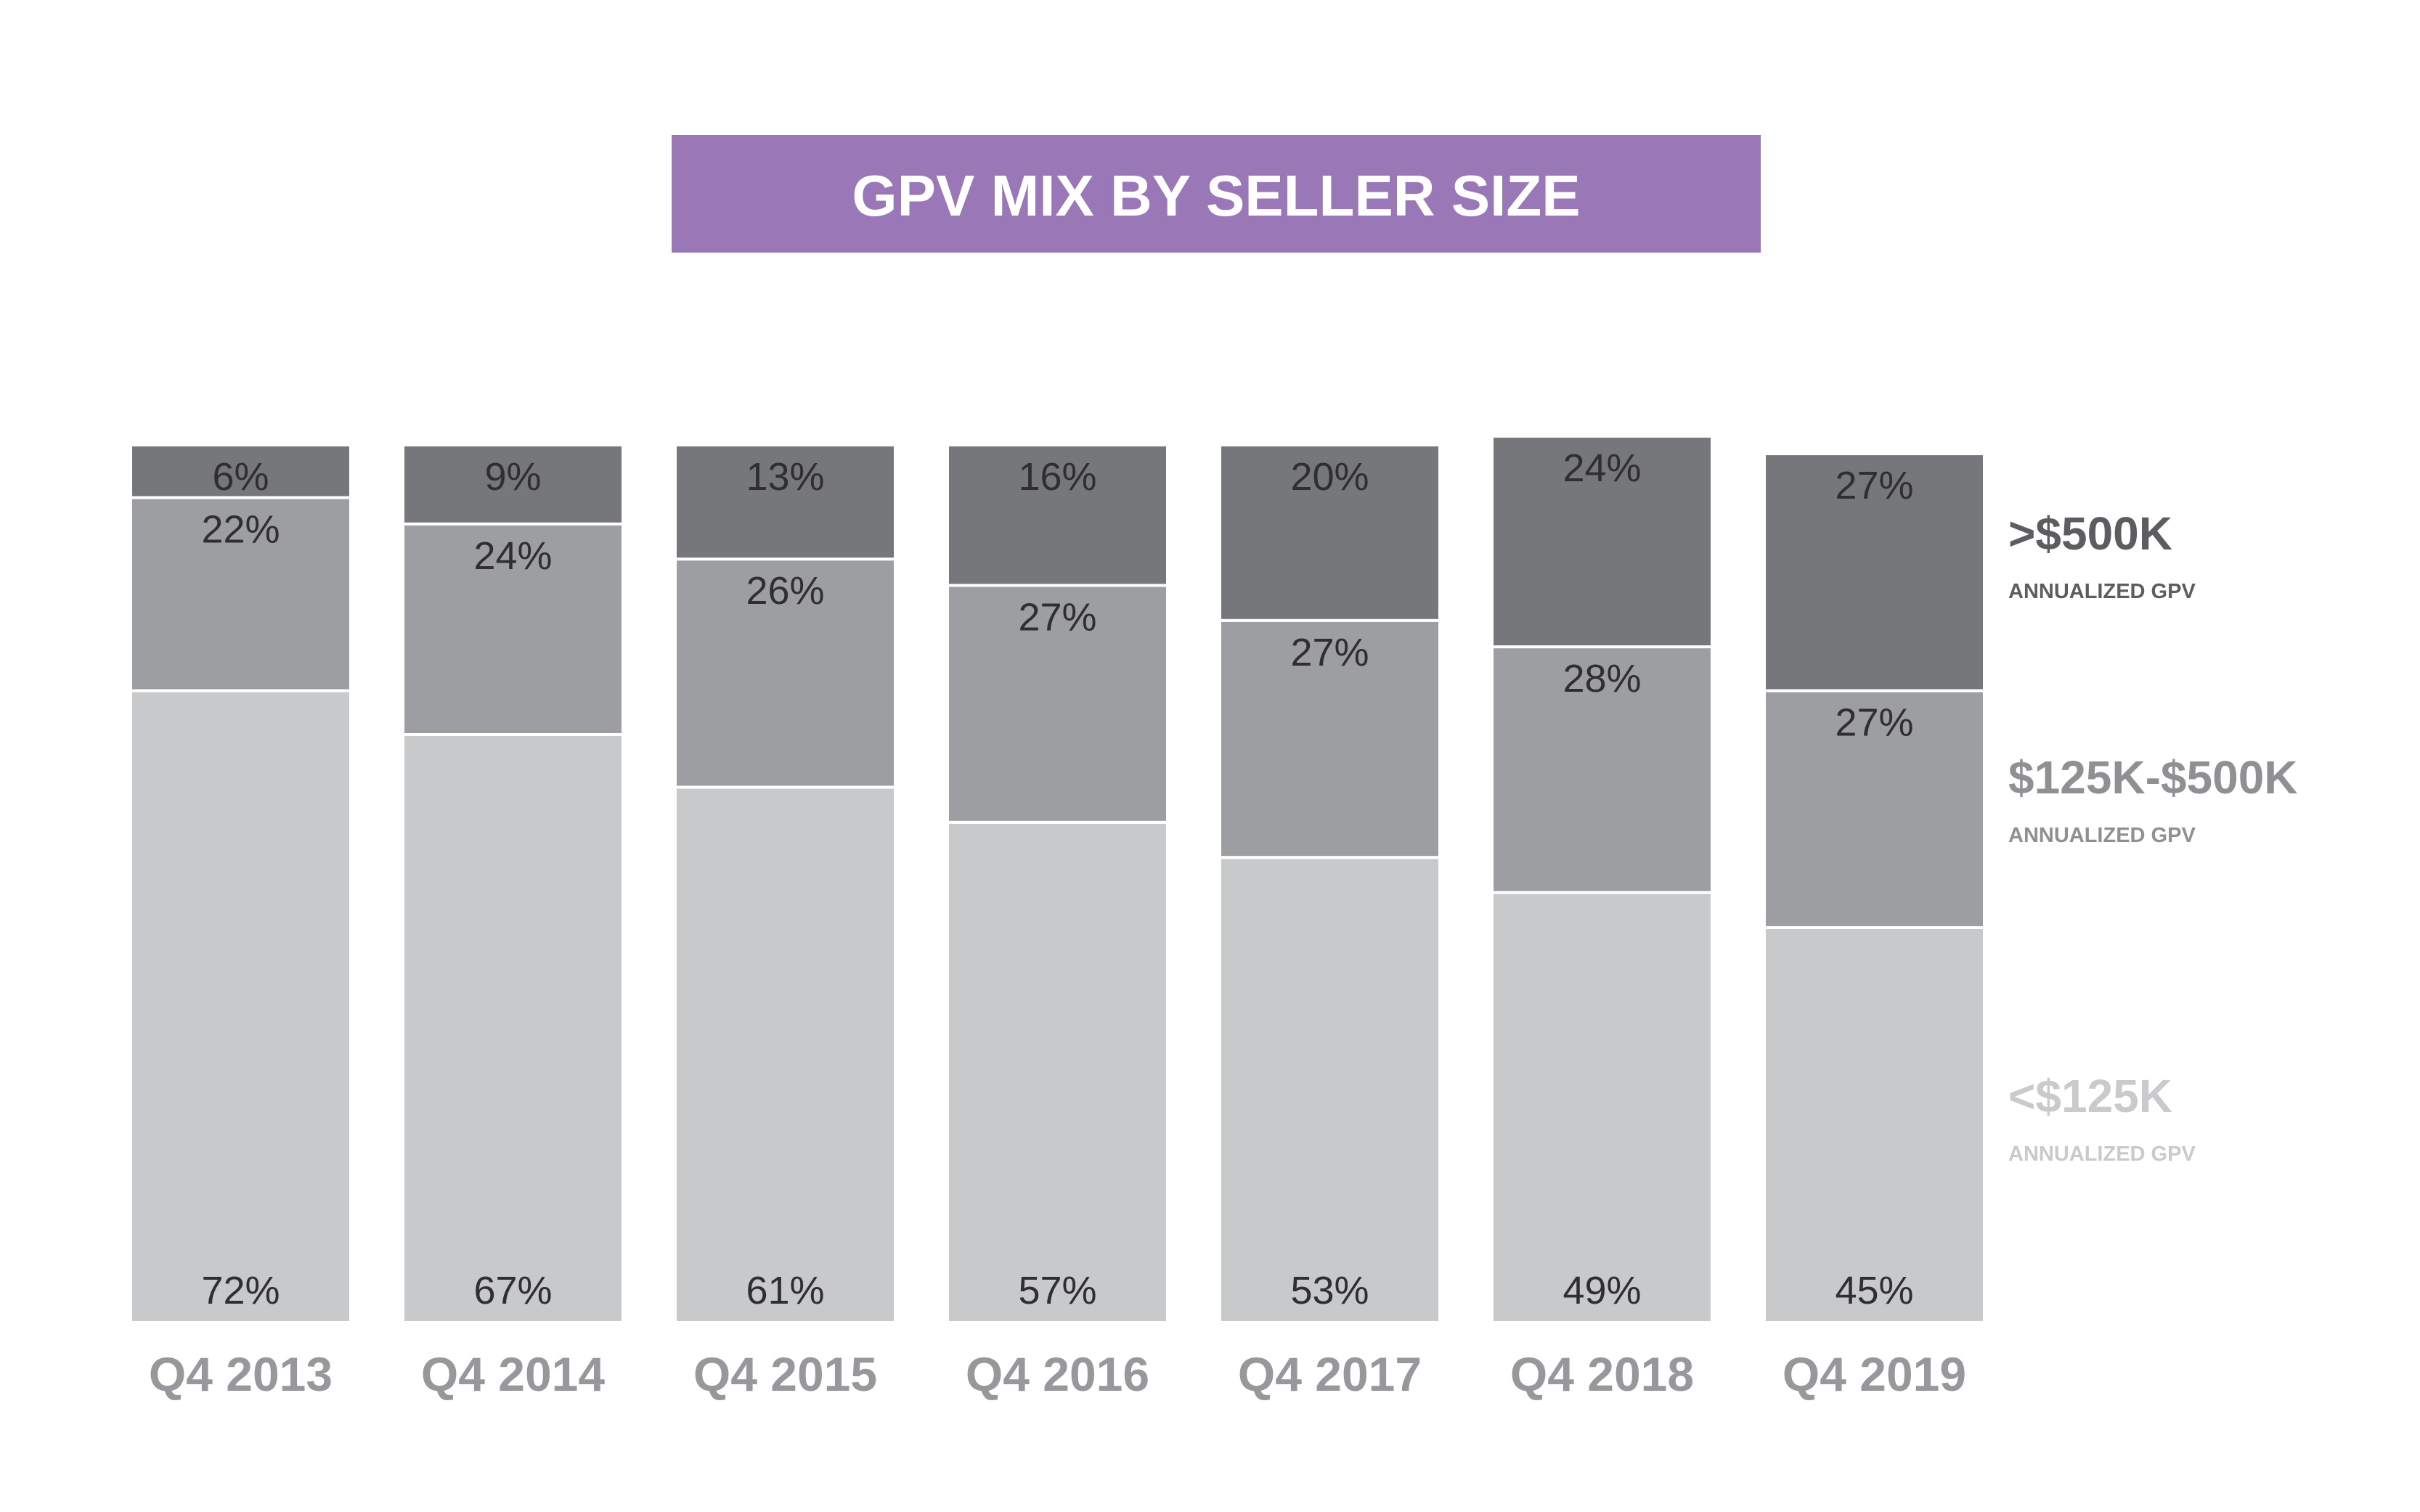 This screenshot has width=2420, height=1512. I want to click on value-label: 28%, so click(1602, 678).